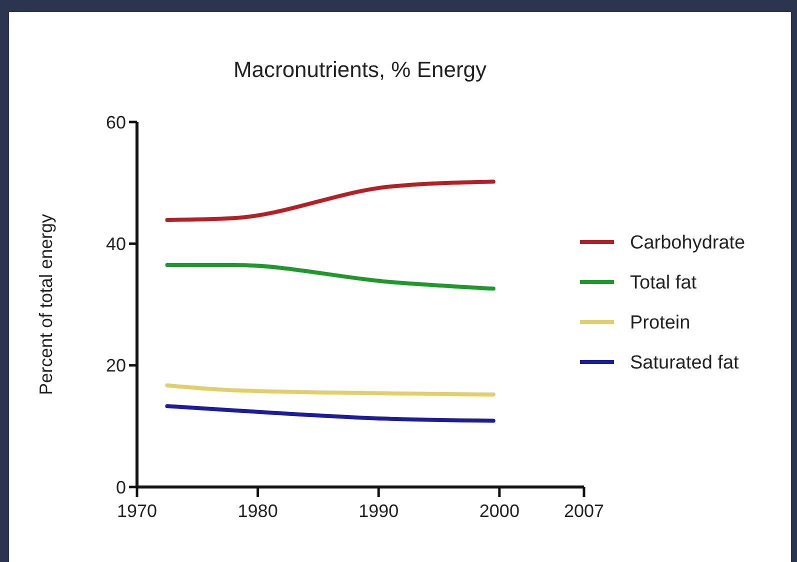  What do you see at coordinates (664, 283) in the screenshot?
I see `legend-label: Total fat` at bounding box center [664, 283].